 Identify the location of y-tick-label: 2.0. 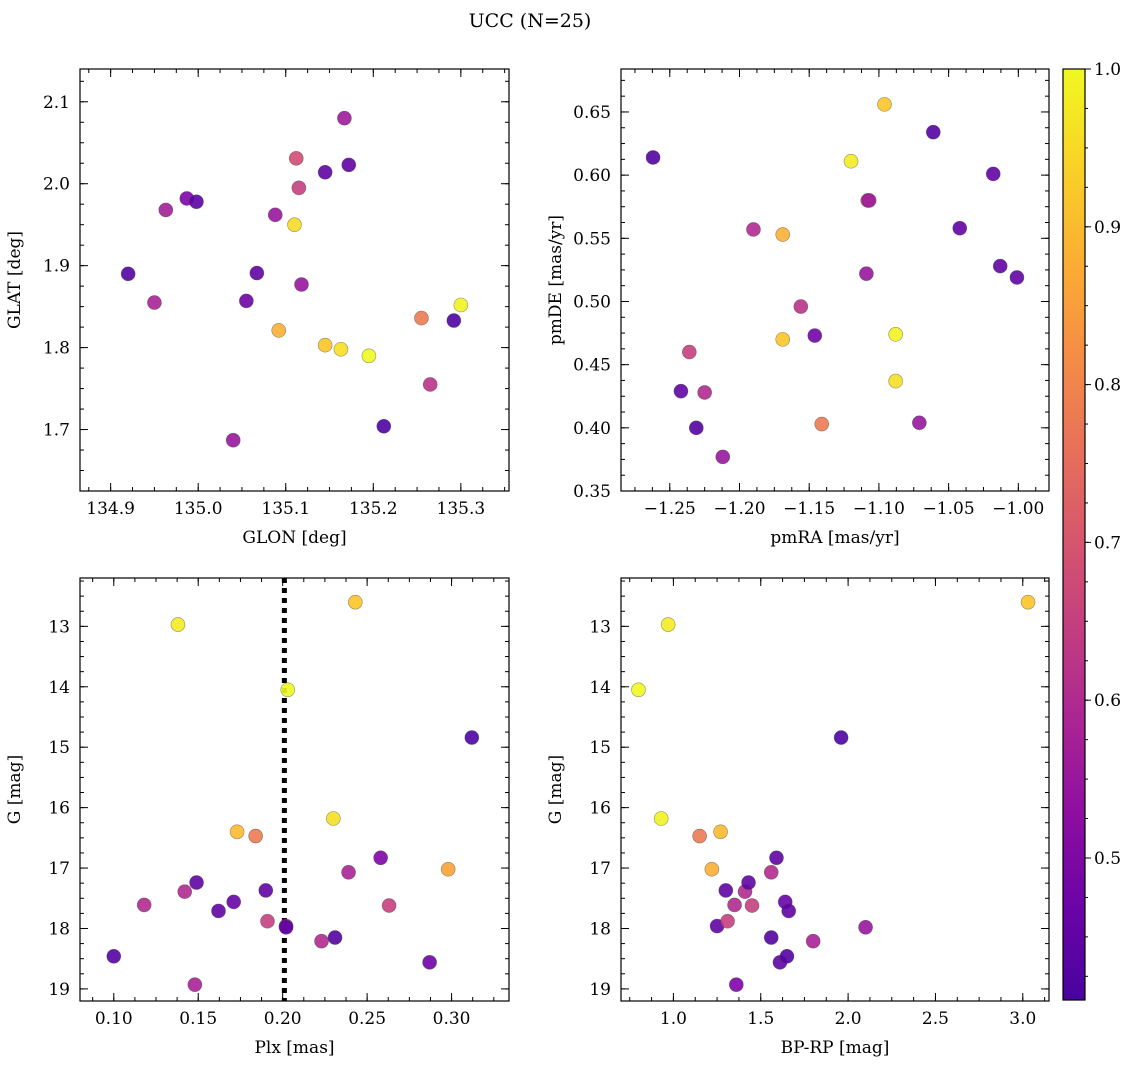
(56, 185).